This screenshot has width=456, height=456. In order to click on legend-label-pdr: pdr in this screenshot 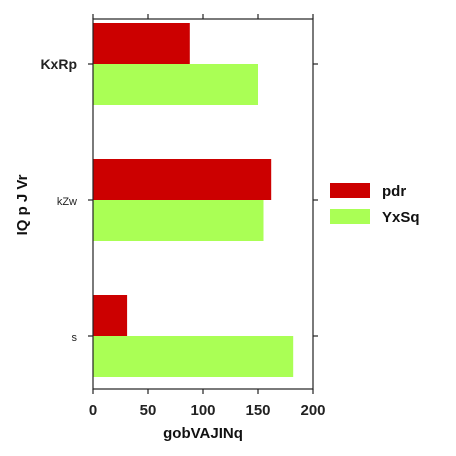, I will do `click(394, 191)`.